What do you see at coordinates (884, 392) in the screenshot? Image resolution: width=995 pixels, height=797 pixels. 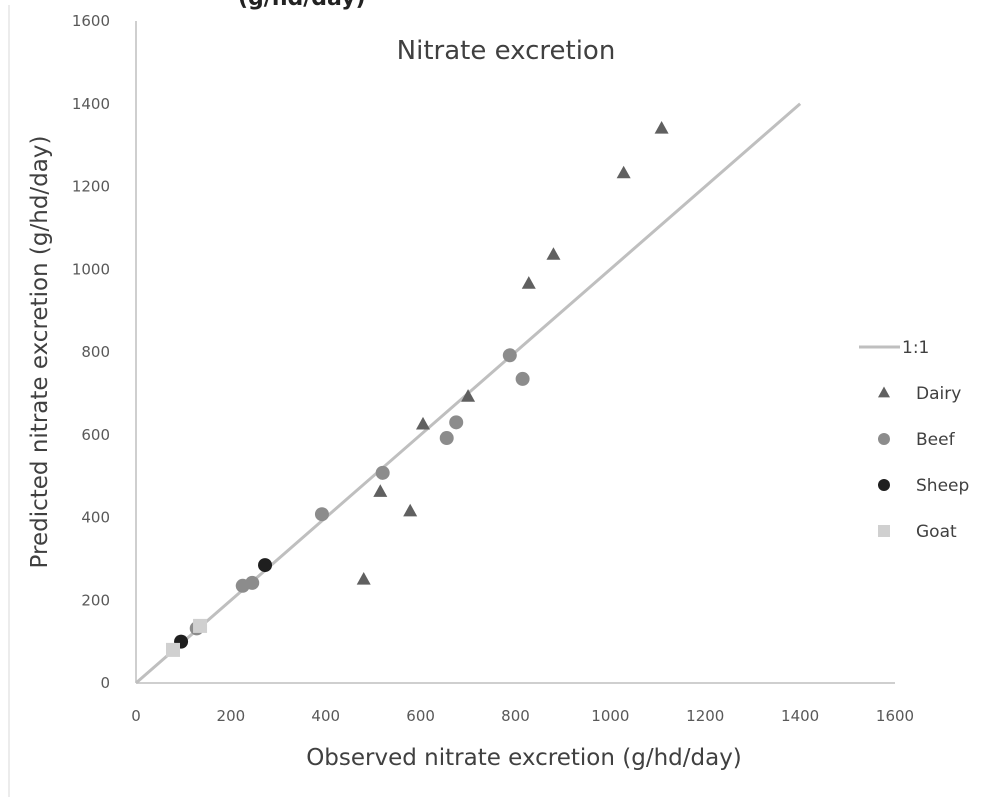 I see `legend-swatch-dairy` at bounding box center [884, 392].